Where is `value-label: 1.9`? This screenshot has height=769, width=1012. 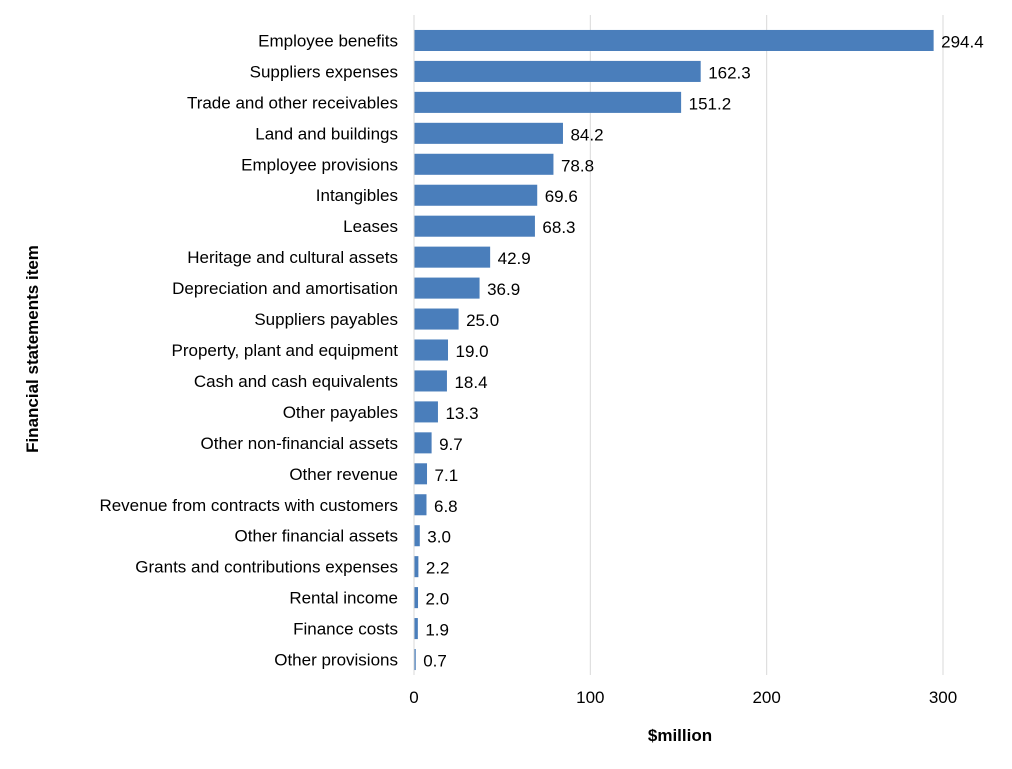
value-label: 1.9 is located at coordinates (437, 630).